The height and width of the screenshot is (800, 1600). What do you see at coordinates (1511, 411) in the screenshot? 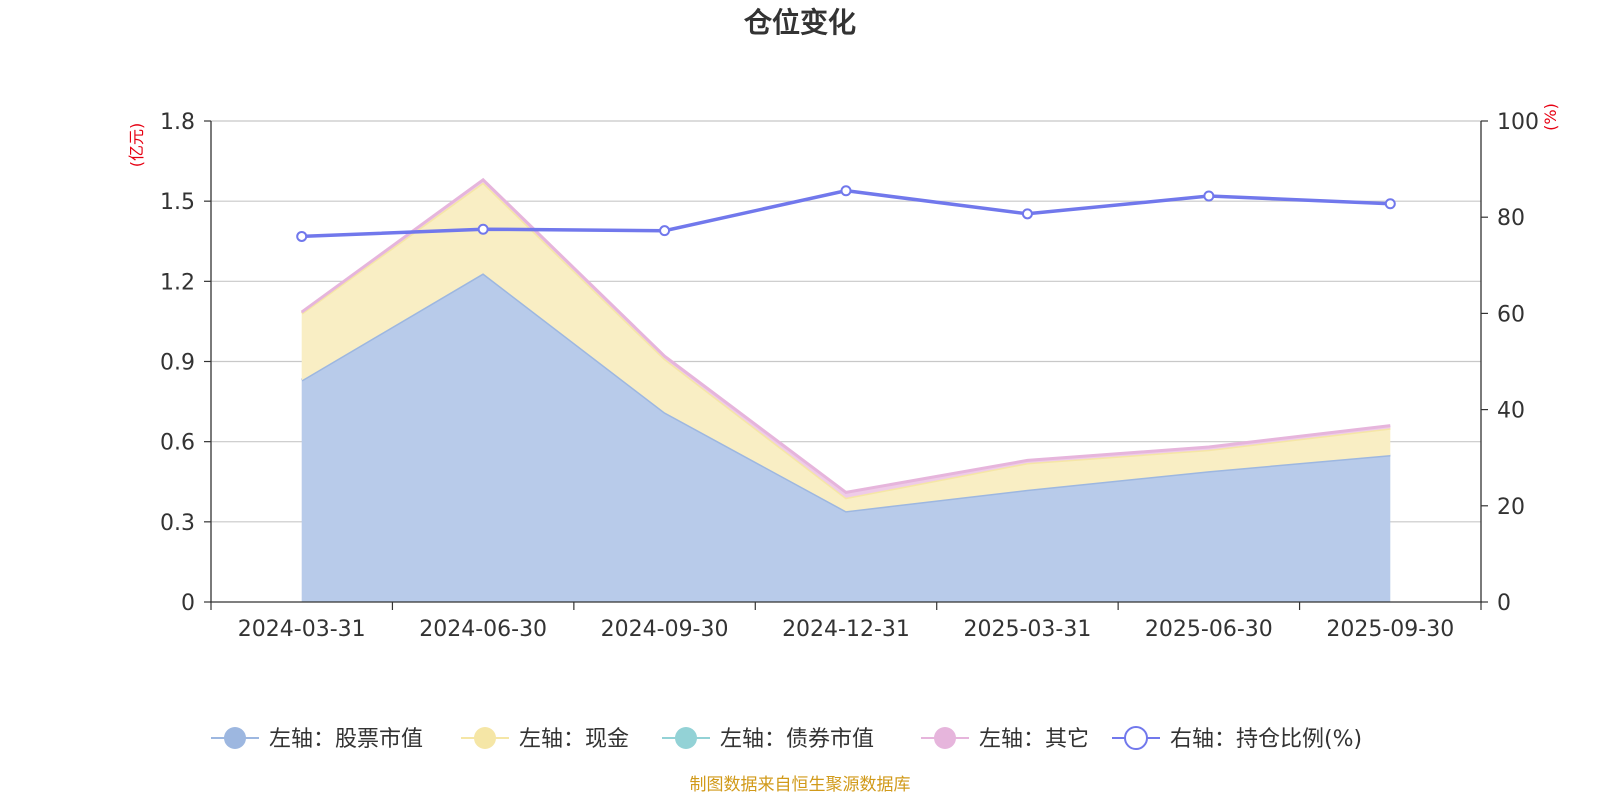
I see `right-tick-label: 40` at bounding box center [1511, 411].